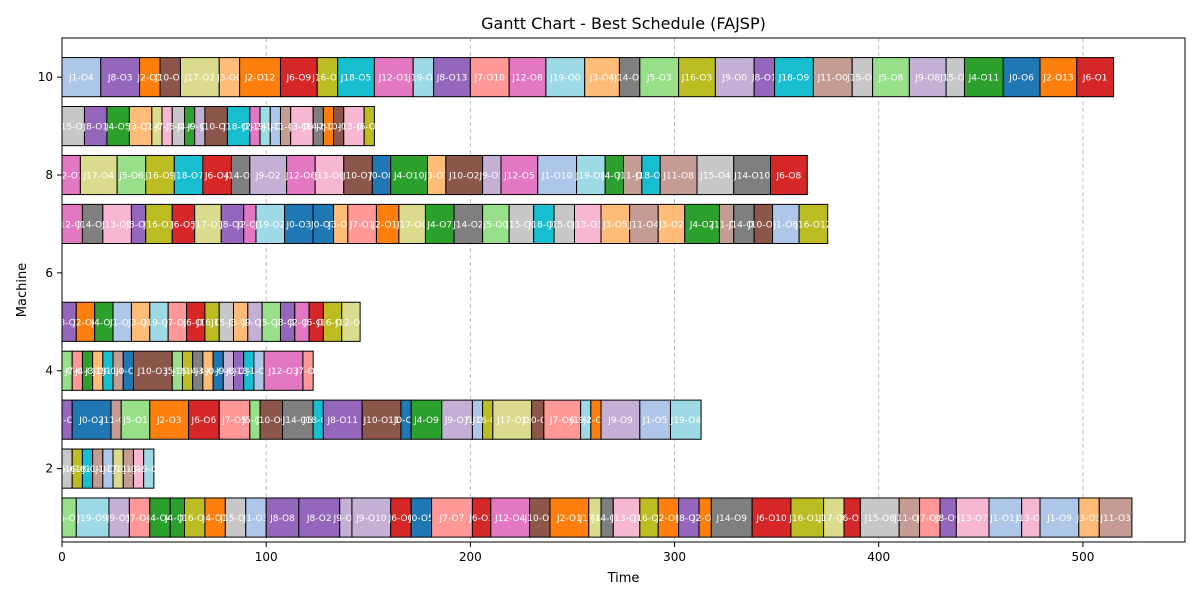 The image size is (1200, 604). I want to click on task-label: J5-O0, so click(496, 225).